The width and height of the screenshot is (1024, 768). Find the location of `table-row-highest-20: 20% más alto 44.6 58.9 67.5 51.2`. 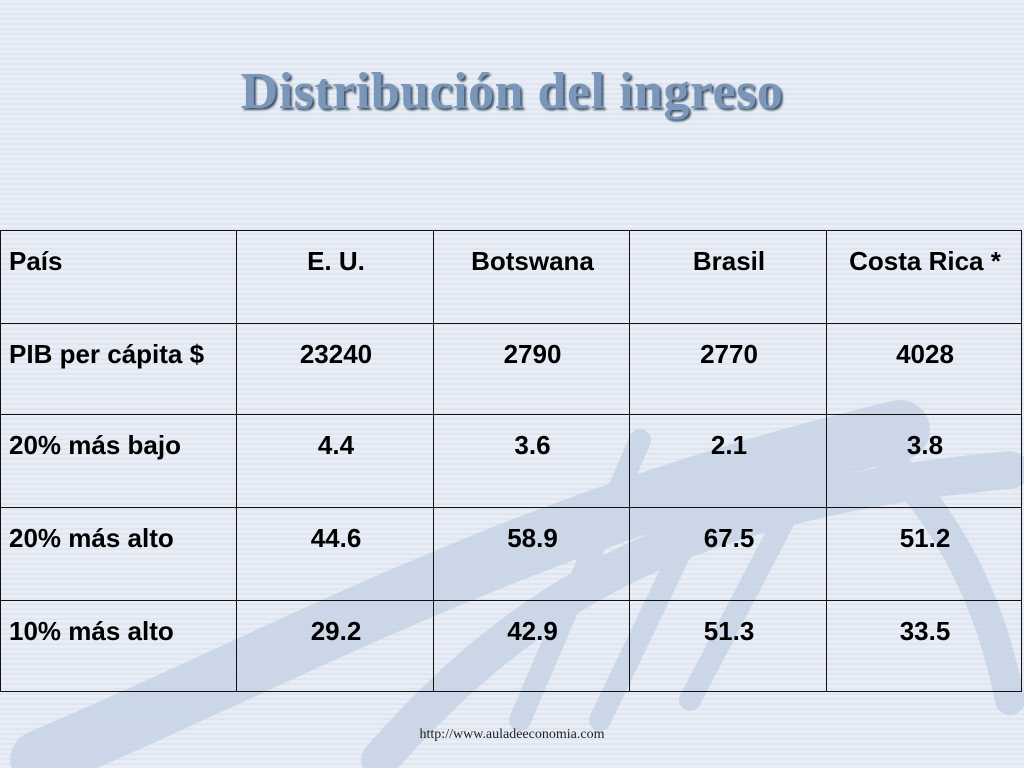

table-row-highest-20: 20% más alto 44.6 58.9 67.5 51.2 is located at coordinates (511, 554).